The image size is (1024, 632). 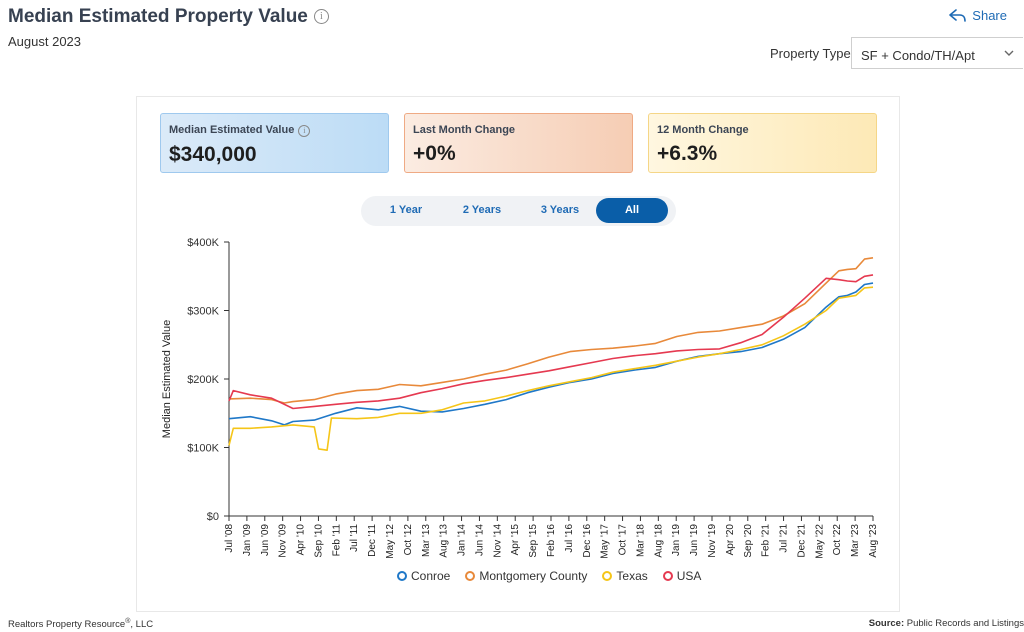 What do you see at coordinates (318, 541) in the screenshot?
I see `x-tick-label: Sep '10` at bounding box center [318, 541].